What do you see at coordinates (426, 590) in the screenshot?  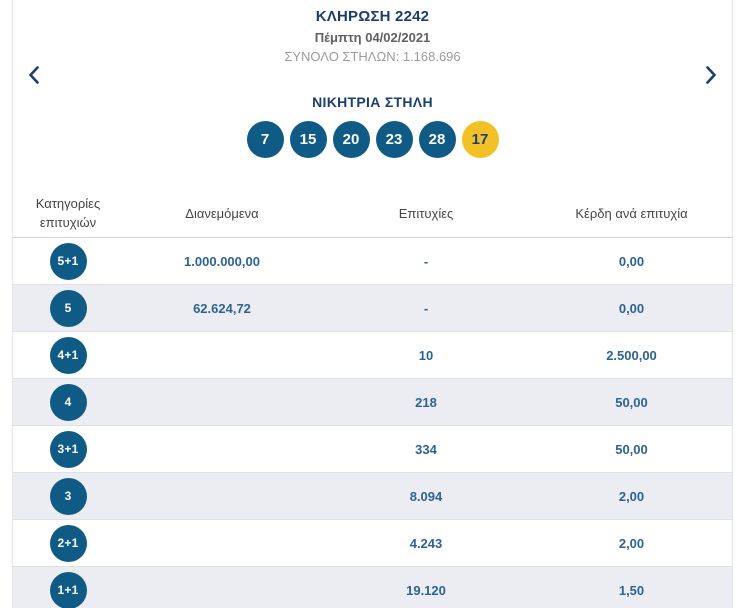 I see `winners-cell: 19.120` at bounding box center [426, 590].